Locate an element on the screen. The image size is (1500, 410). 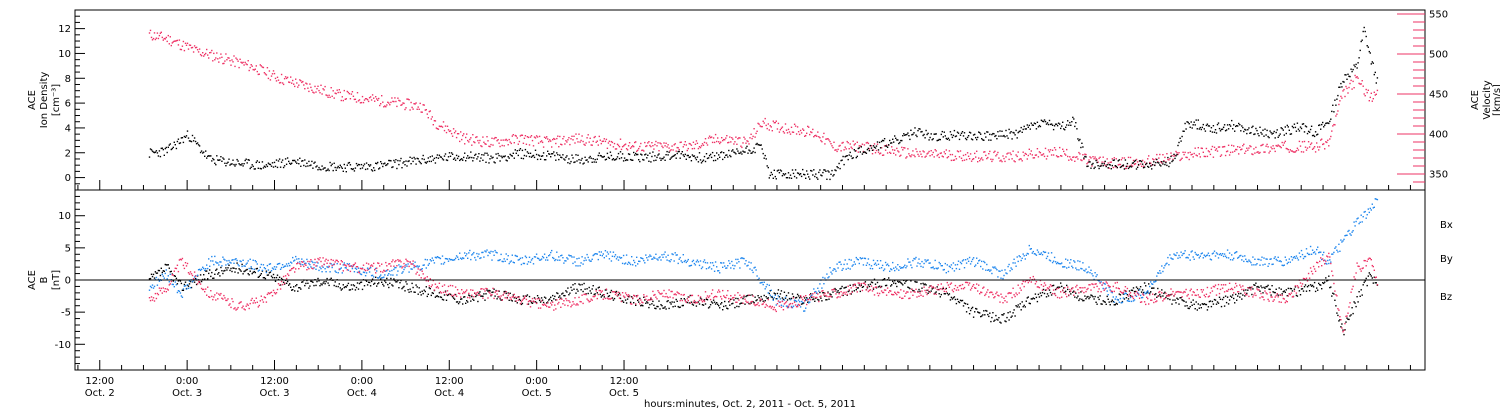
density-tick-label: 0 is located at coordinates (68, 178).